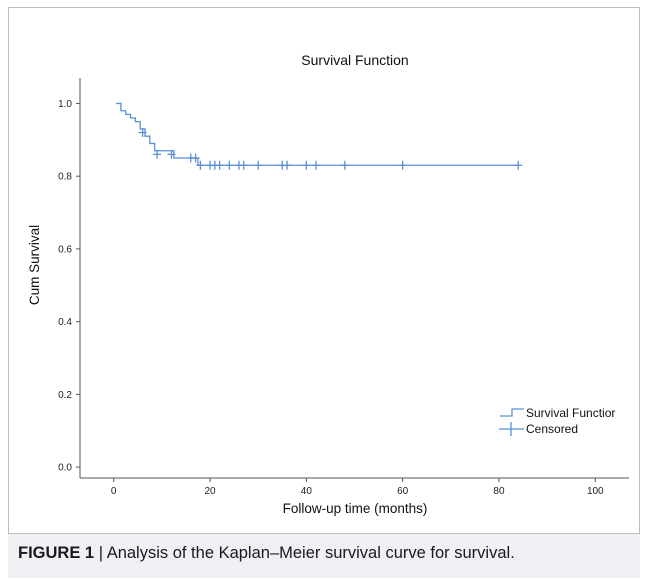  I want to click on caption-label: FIGURE 1, so click(56, 553).